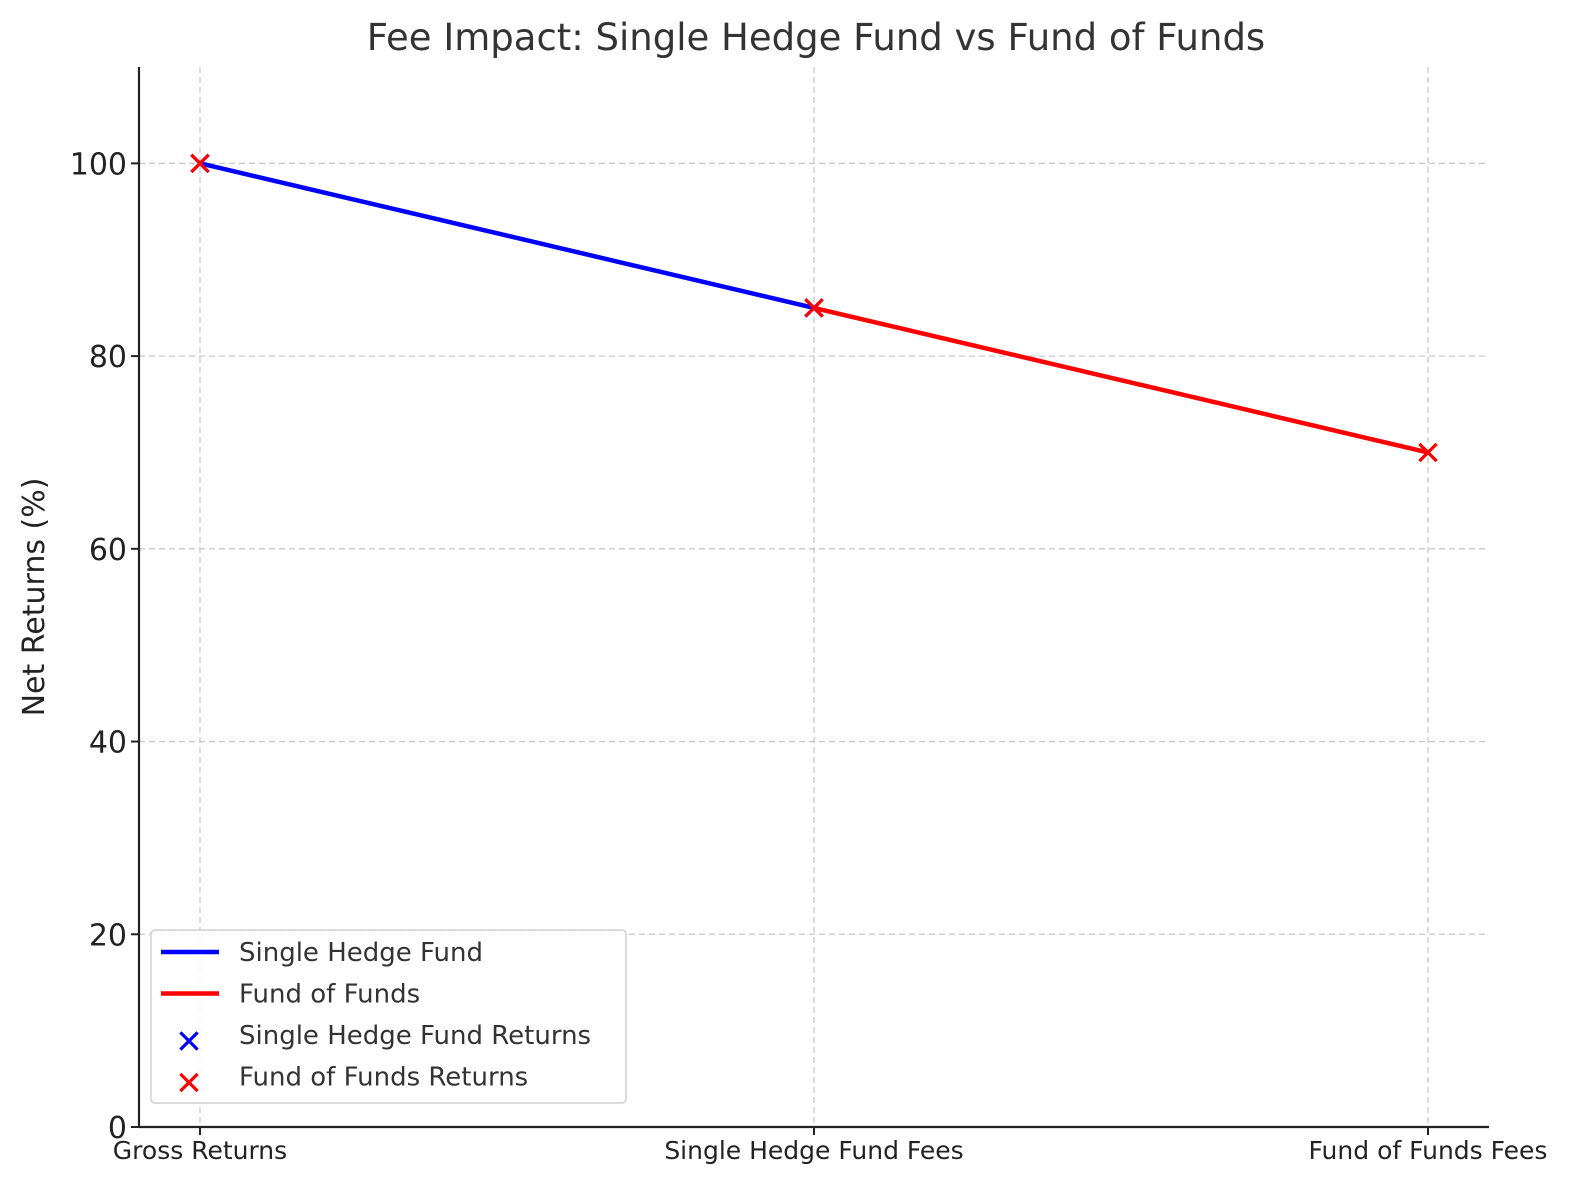 The width and height of the screenshot is (1575, 1180). I want to click on y-tick-label: 80, so click(108, 357).